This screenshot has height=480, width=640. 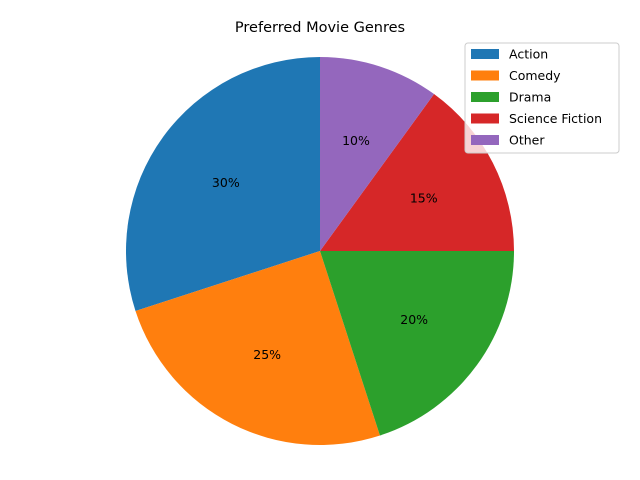 What do you see at coordinates (417, 343) in the screenshot?
I see `pie-slice-drama` at bounding box center [417, 343].